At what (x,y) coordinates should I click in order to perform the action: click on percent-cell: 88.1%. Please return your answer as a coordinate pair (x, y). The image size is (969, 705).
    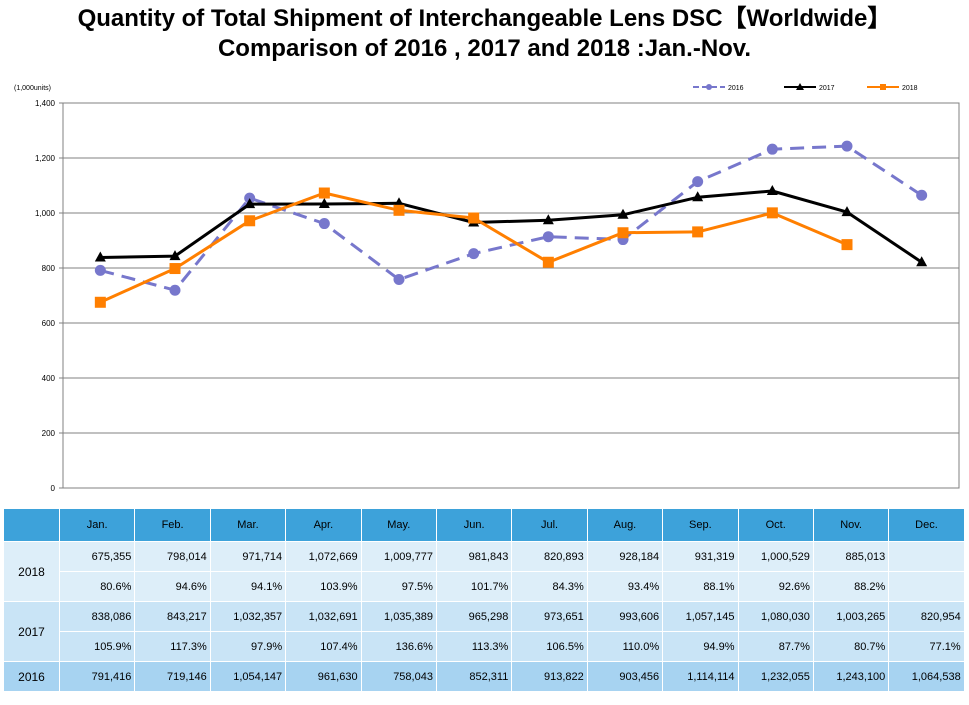
    Looking at the image, I should click on (700, 586).